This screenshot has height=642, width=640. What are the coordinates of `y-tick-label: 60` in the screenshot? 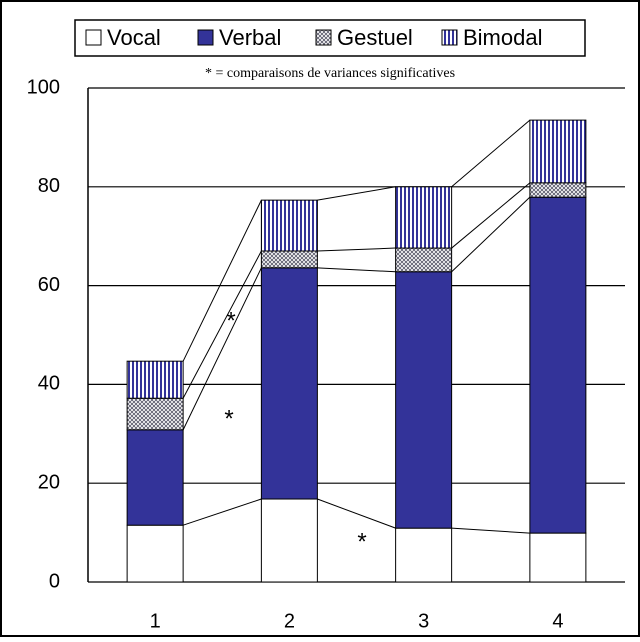 It's located at (49, 285).